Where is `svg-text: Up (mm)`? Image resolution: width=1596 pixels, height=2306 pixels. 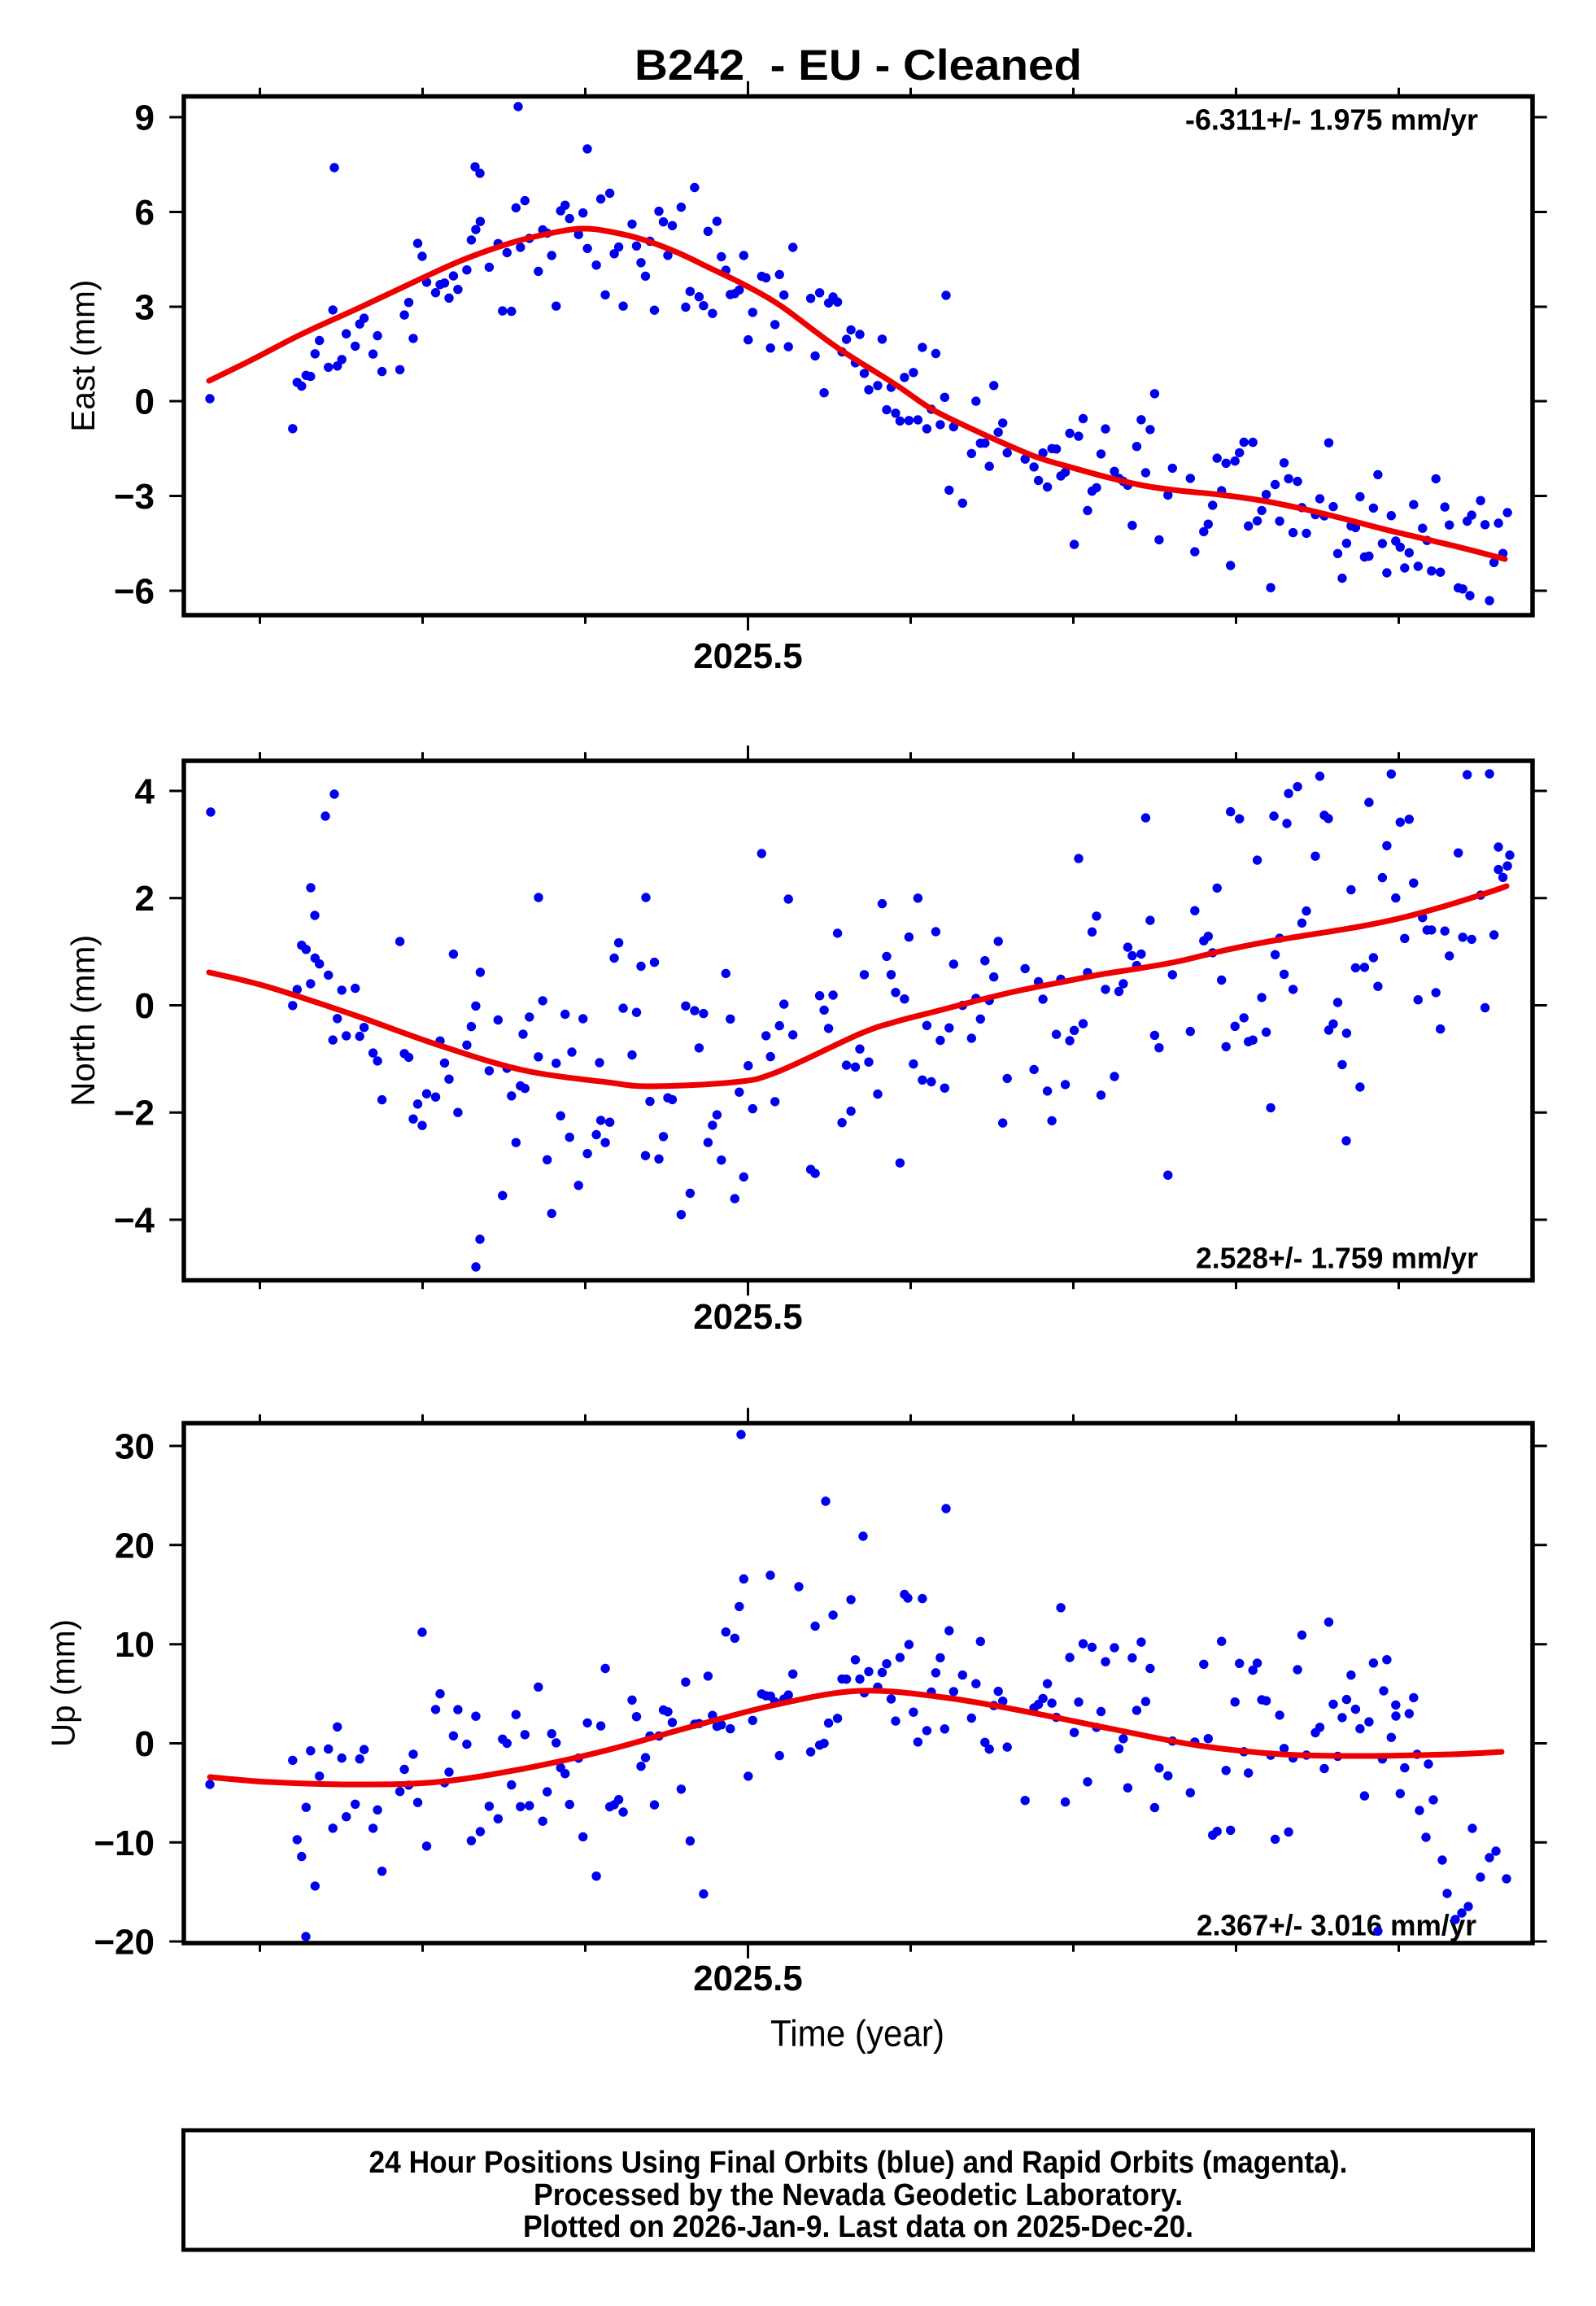
svg-text: Up (mm) is located at coordinates (63, 1683).